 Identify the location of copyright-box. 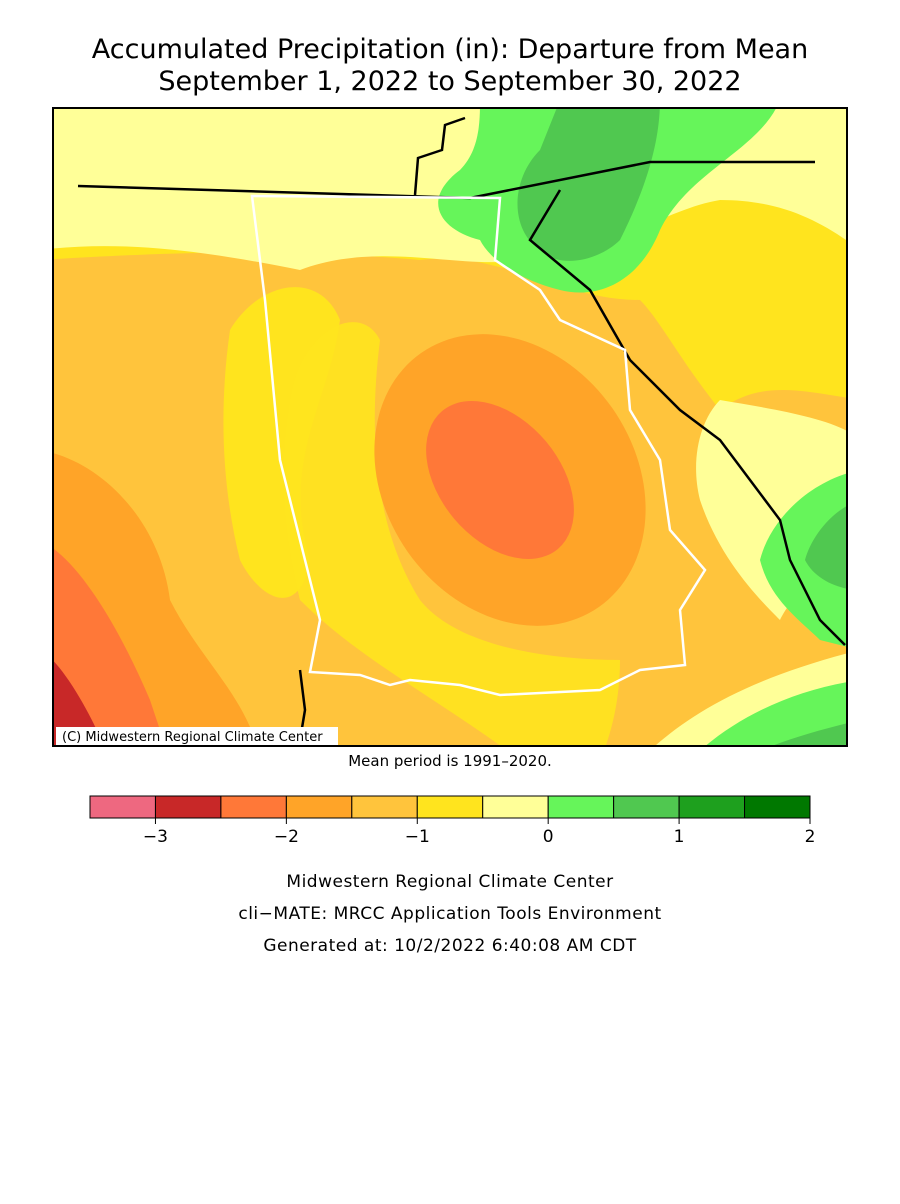
(197, 736).